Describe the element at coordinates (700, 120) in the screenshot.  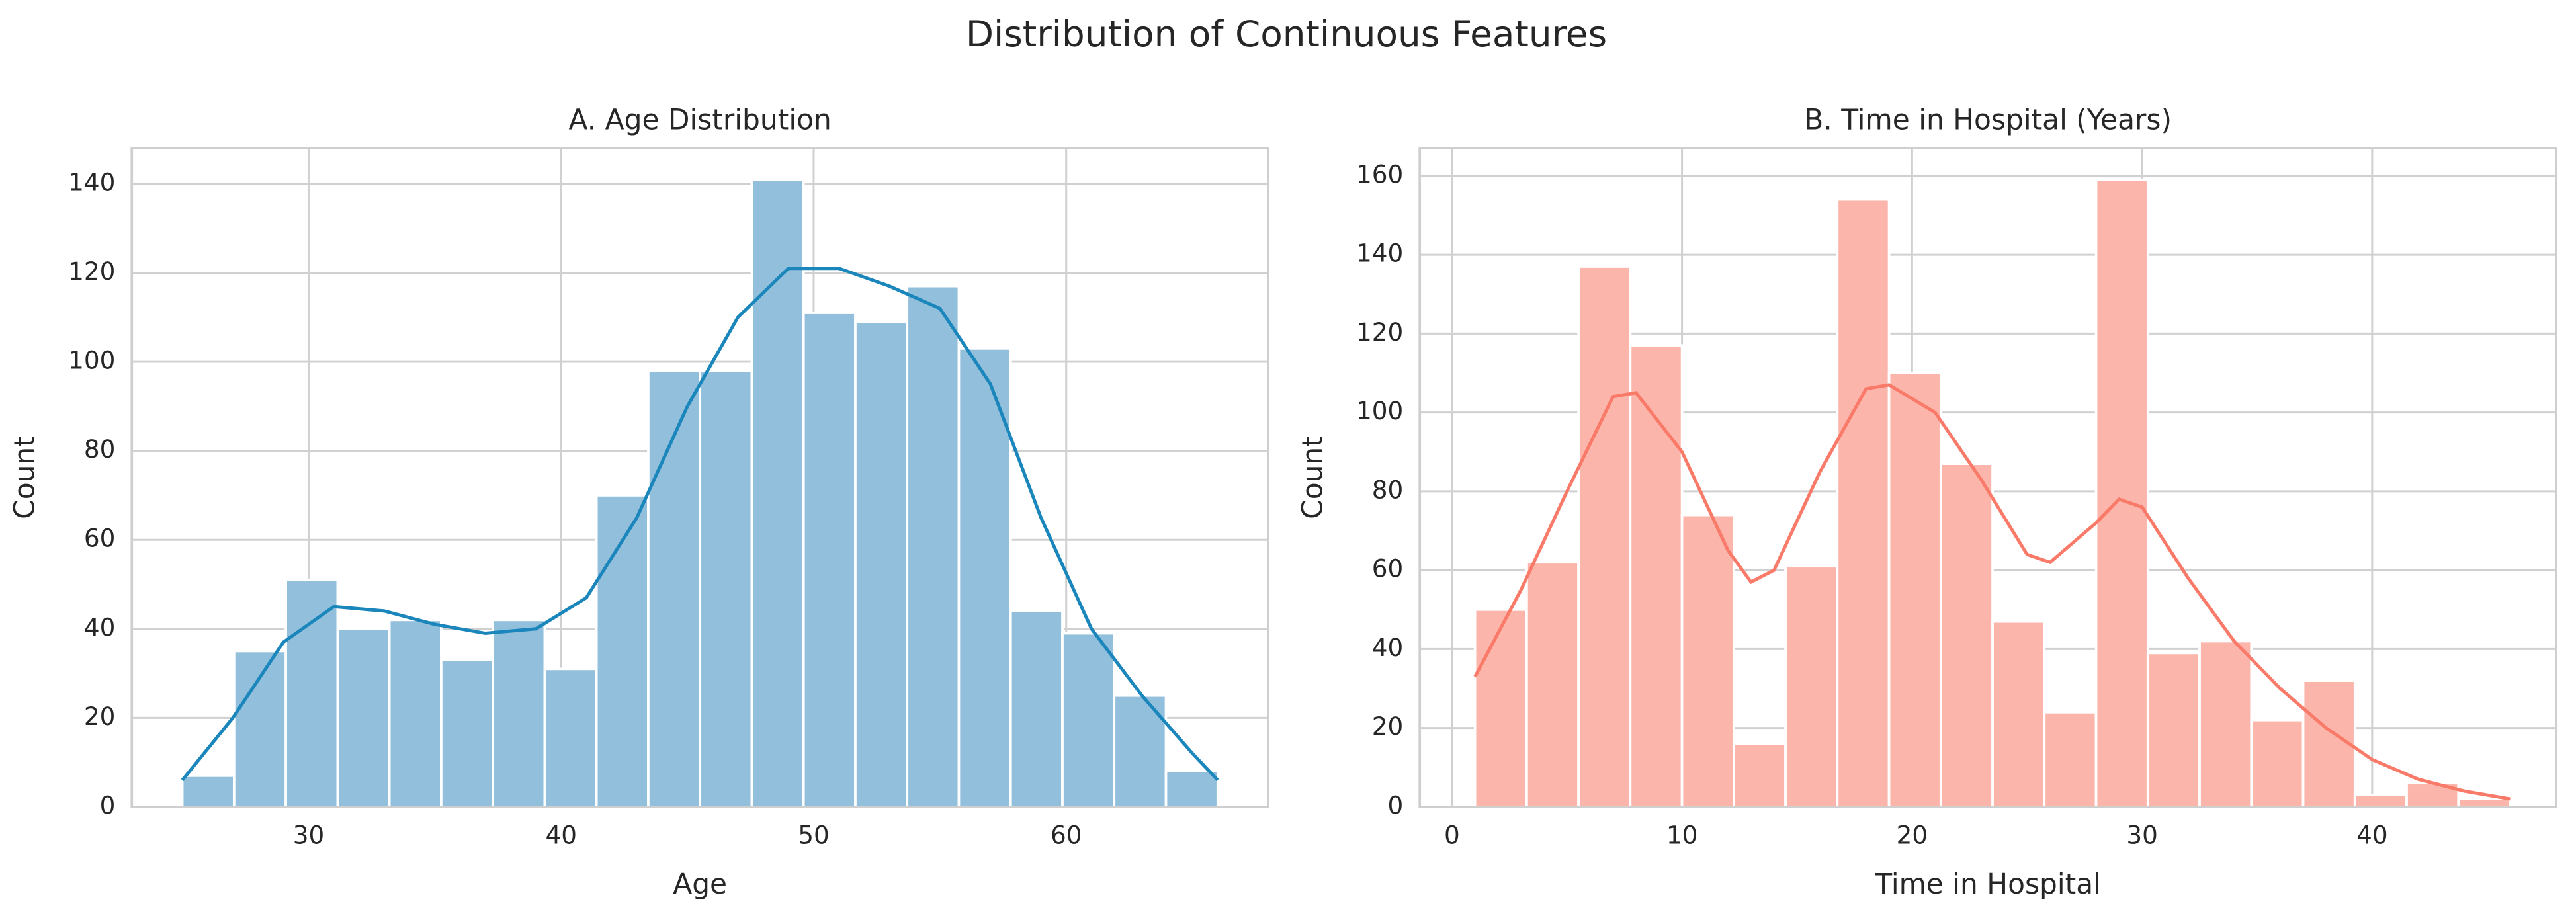
I see `subplot-title: A. Age Distribution` at that location.